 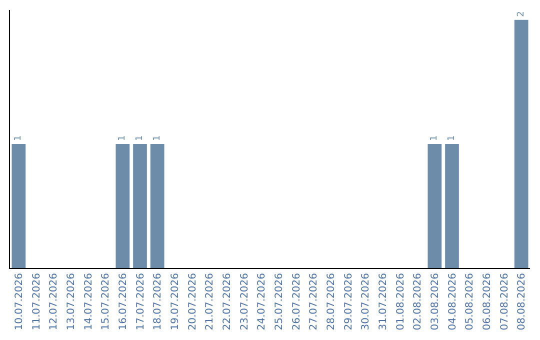 I want to click on x-tick-label: 26.07.2026, so click(x=296, y=301).